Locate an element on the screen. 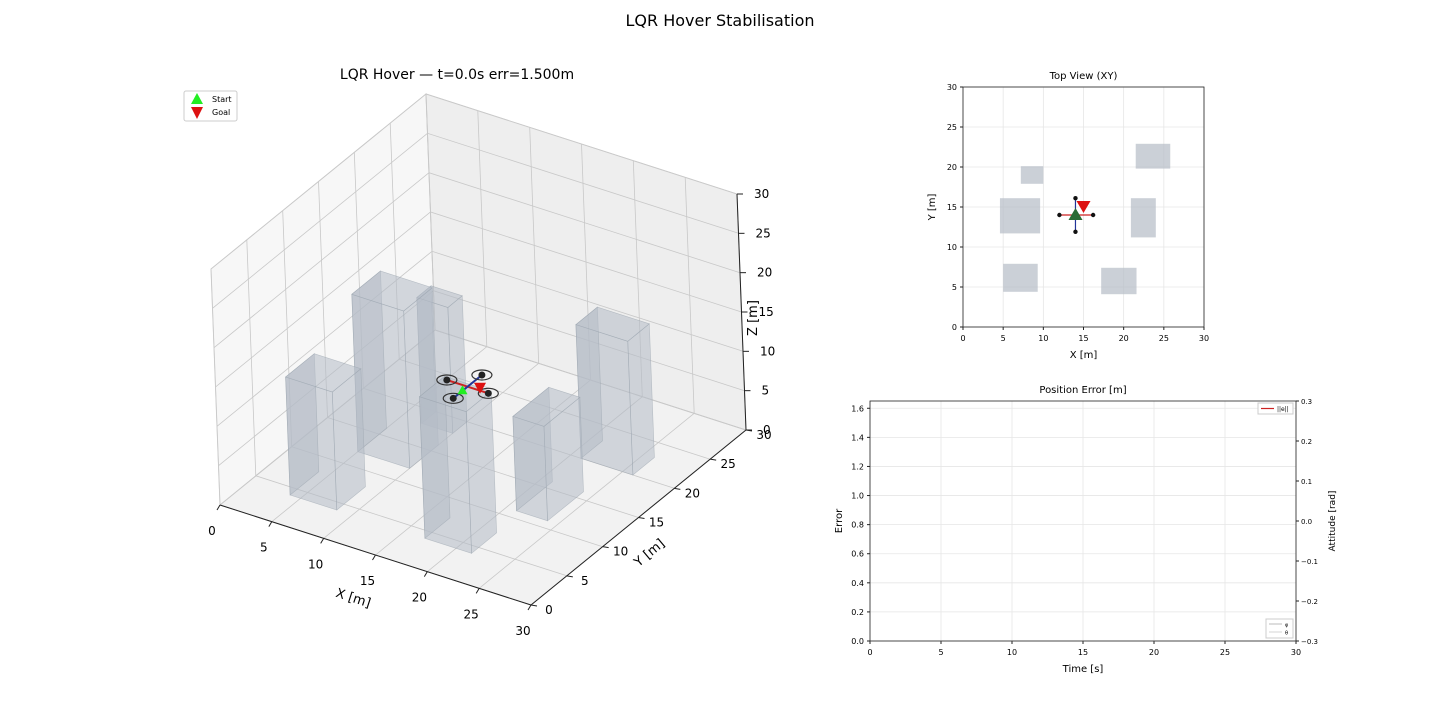 This screenshot has height=720, width=1440. main-3d-title: LQR Hover — t=0.0s err=1.500m is located at coordinates (457, 75).